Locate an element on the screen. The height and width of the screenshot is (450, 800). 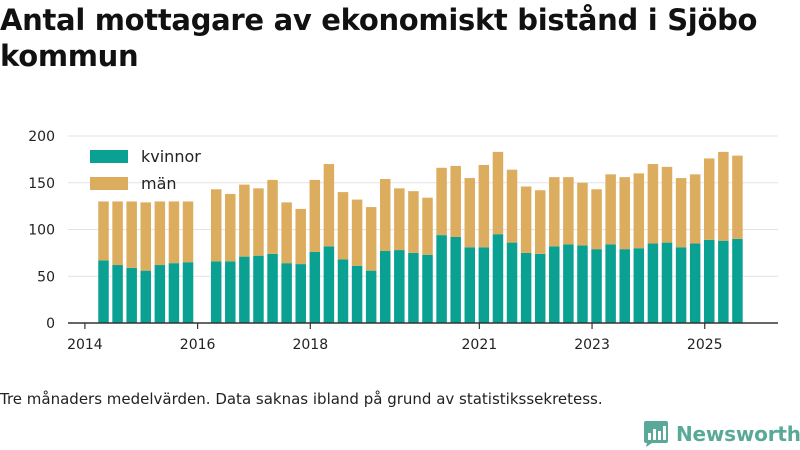
y-tick-label: 100 is located at coordinates (41, 231).